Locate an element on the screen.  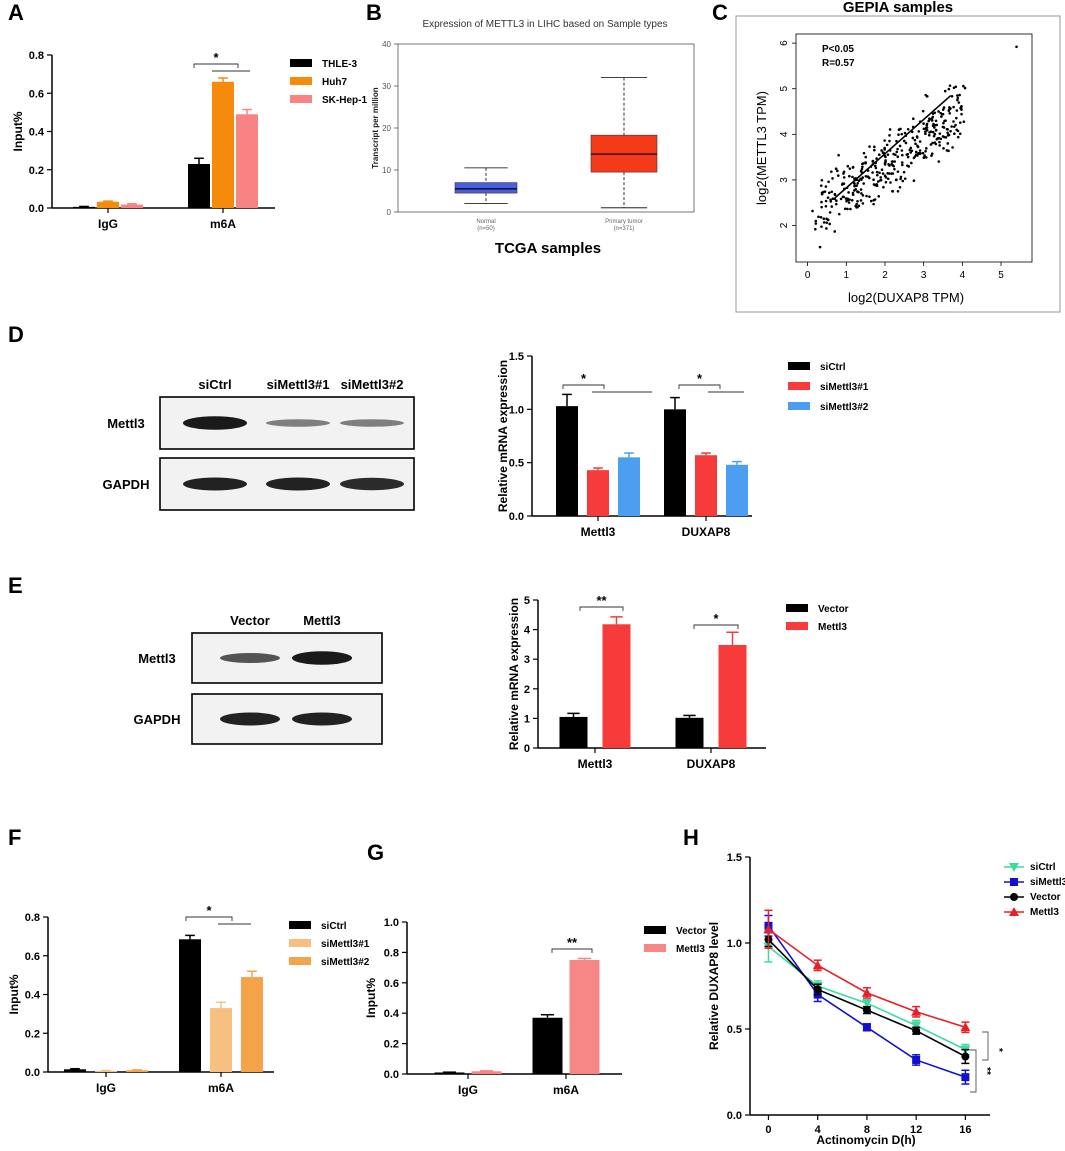
bar-siMettl3#1-Mettl3 is located at coordinates (598, 493).